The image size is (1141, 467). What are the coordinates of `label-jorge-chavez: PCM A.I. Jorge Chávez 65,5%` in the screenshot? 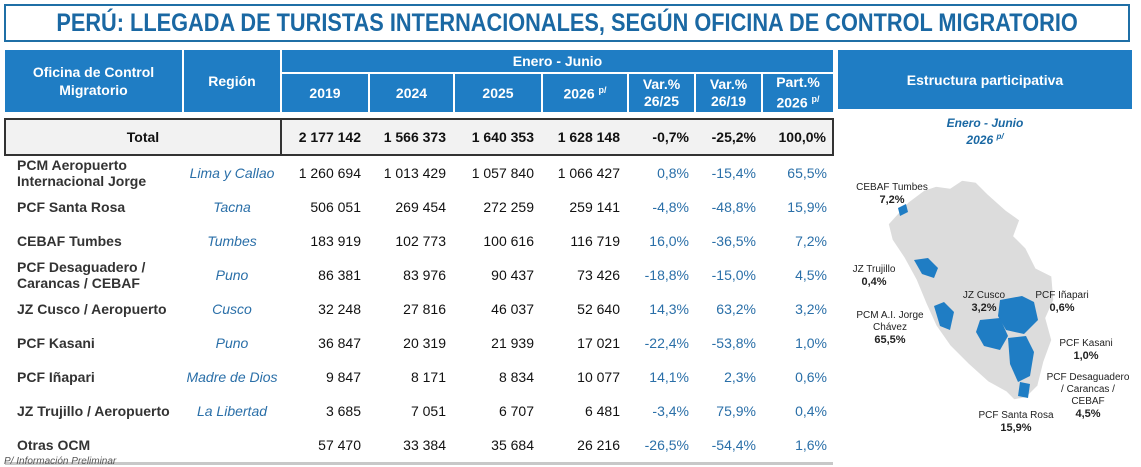 It's located at (890, 328).